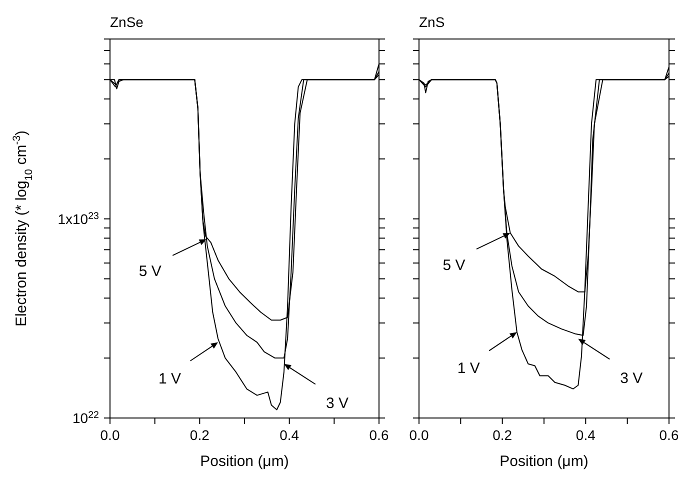 This screenshot has height=481, width=680. What do you see at coordinates (85, 418) in the screenshot?
I see `y-tick-label: 10$^{22}$` at bounding box center [85, 418].